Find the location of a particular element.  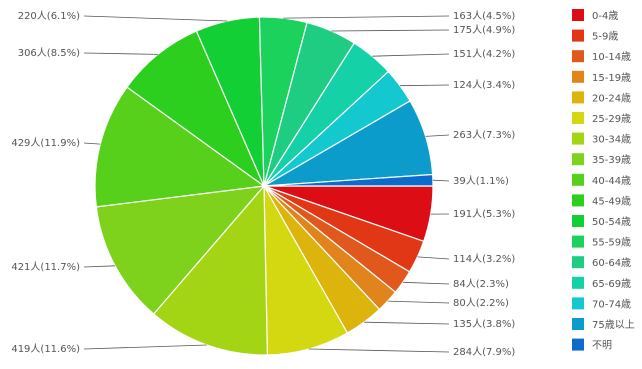

data-label: 263人(7.3%) is located at coordinates (484, 135).